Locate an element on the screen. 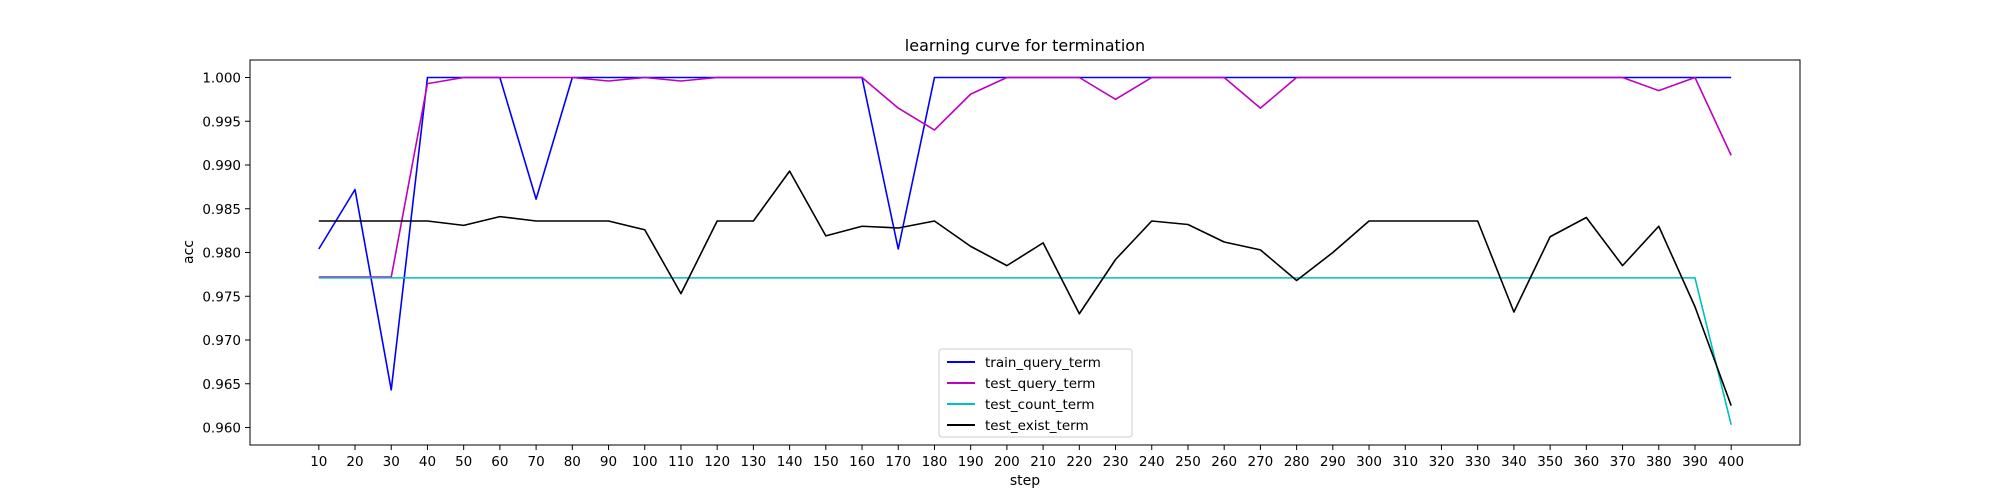 This screenshot has height=500, width=2000. legend-box is located at coordinates (1035, 393).